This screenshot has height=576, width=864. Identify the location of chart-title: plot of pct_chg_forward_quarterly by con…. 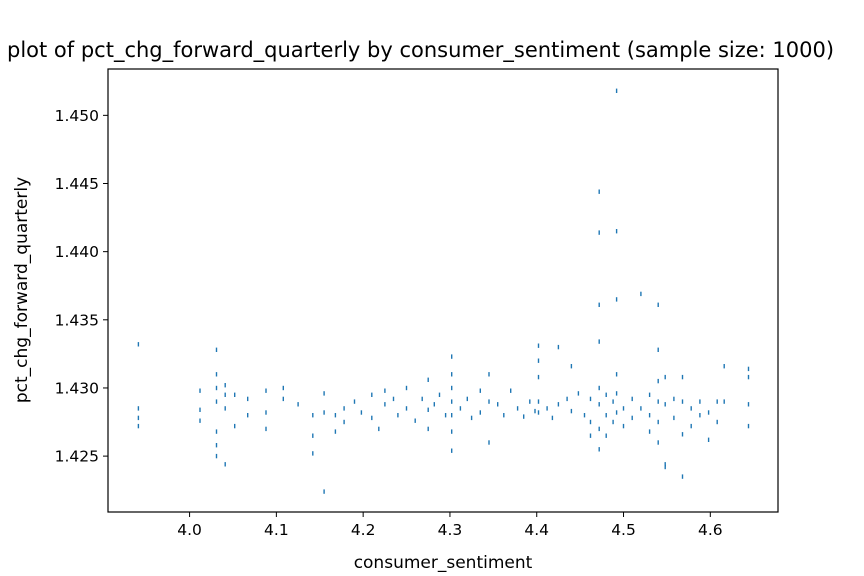
(420, 50).